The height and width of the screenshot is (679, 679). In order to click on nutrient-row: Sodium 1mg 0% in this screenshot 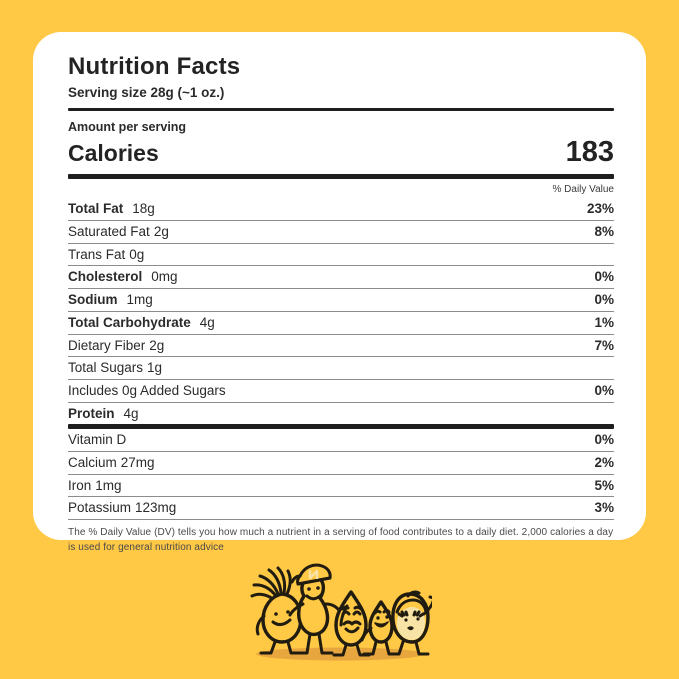, I will do `click(341, 300)`.